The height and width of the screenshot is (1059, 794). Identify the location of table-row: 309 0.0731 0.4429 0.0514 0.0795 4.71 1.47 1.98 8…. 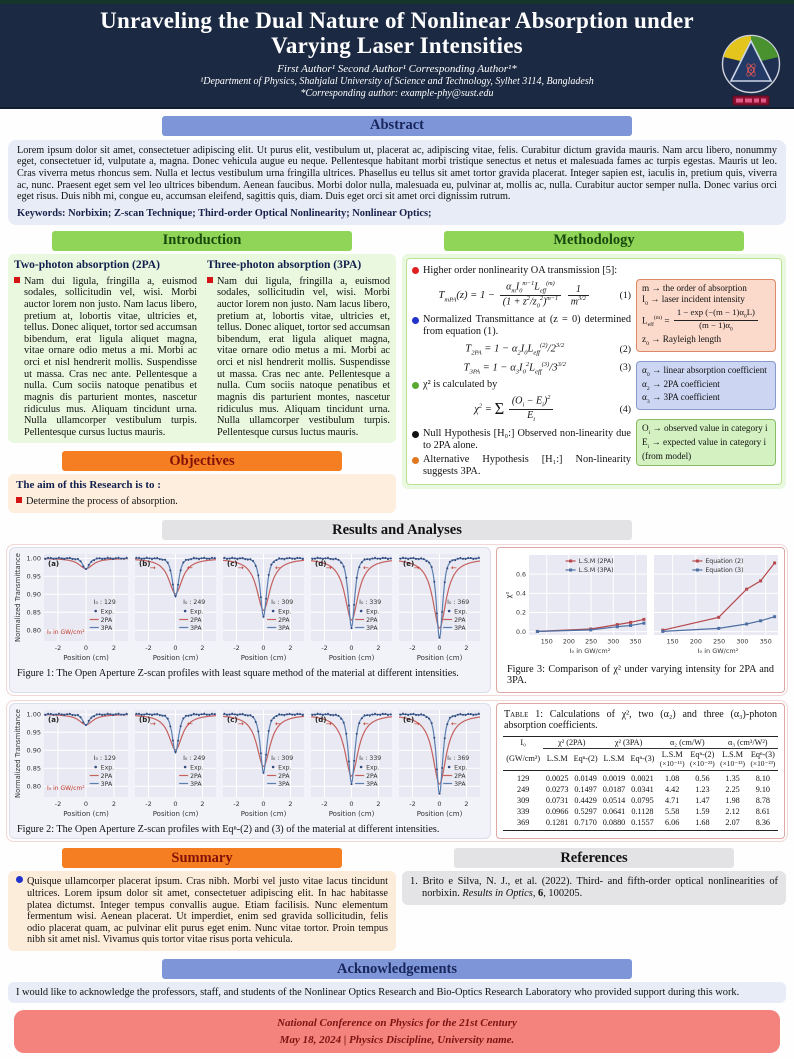
(644, 800).